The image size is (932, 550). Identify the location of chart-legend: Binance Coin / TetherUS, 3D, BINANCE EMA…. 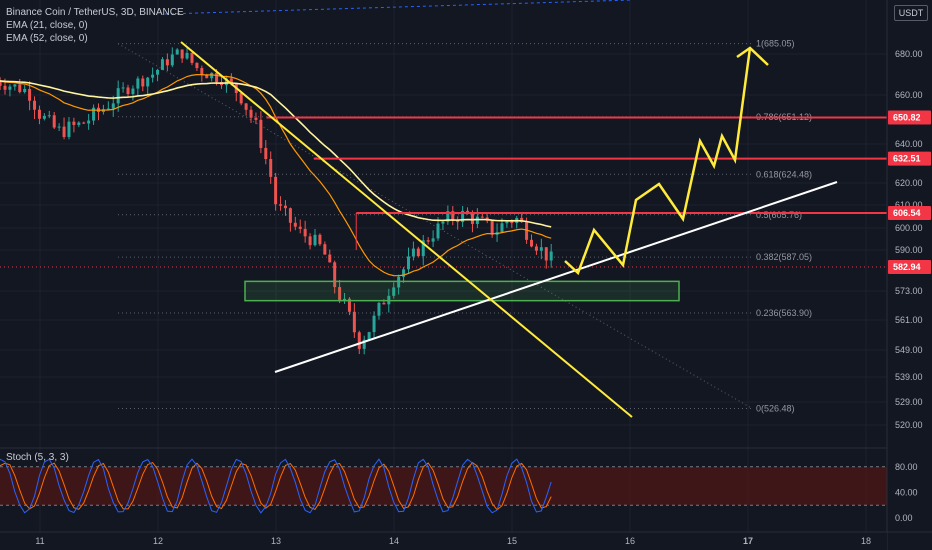
(95, 25).